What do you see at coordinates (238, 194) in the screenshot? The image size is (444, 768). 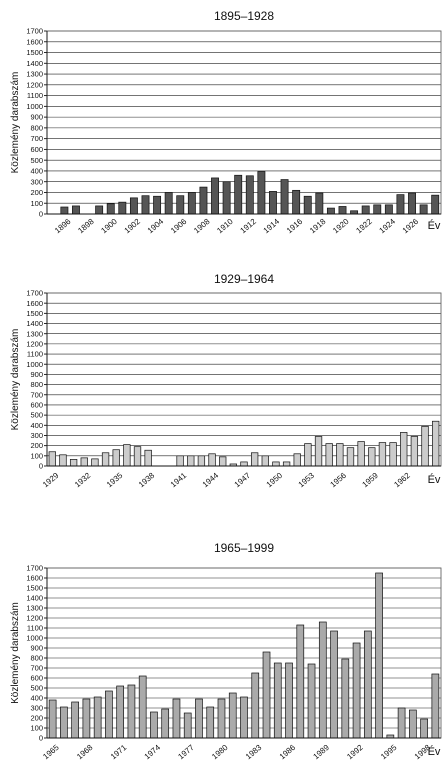 I see `bar-1911` at bounding box center [238, 194].